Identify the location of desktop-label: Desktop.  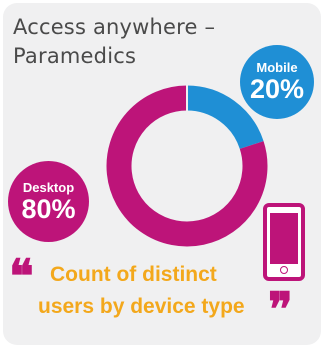
(48, 187).